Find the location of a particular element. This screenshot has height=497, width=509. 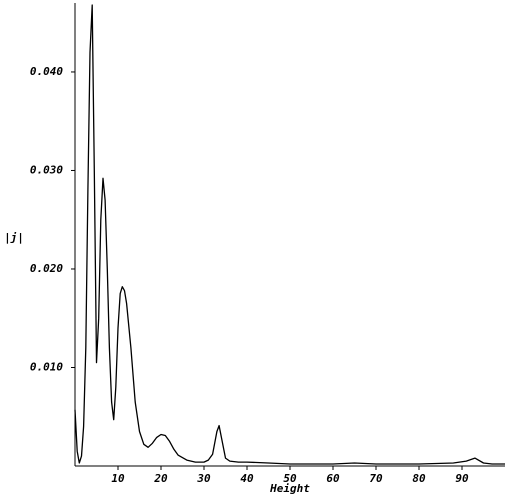

y-tick-label: 0.010 is located at coordinates (46, 366).